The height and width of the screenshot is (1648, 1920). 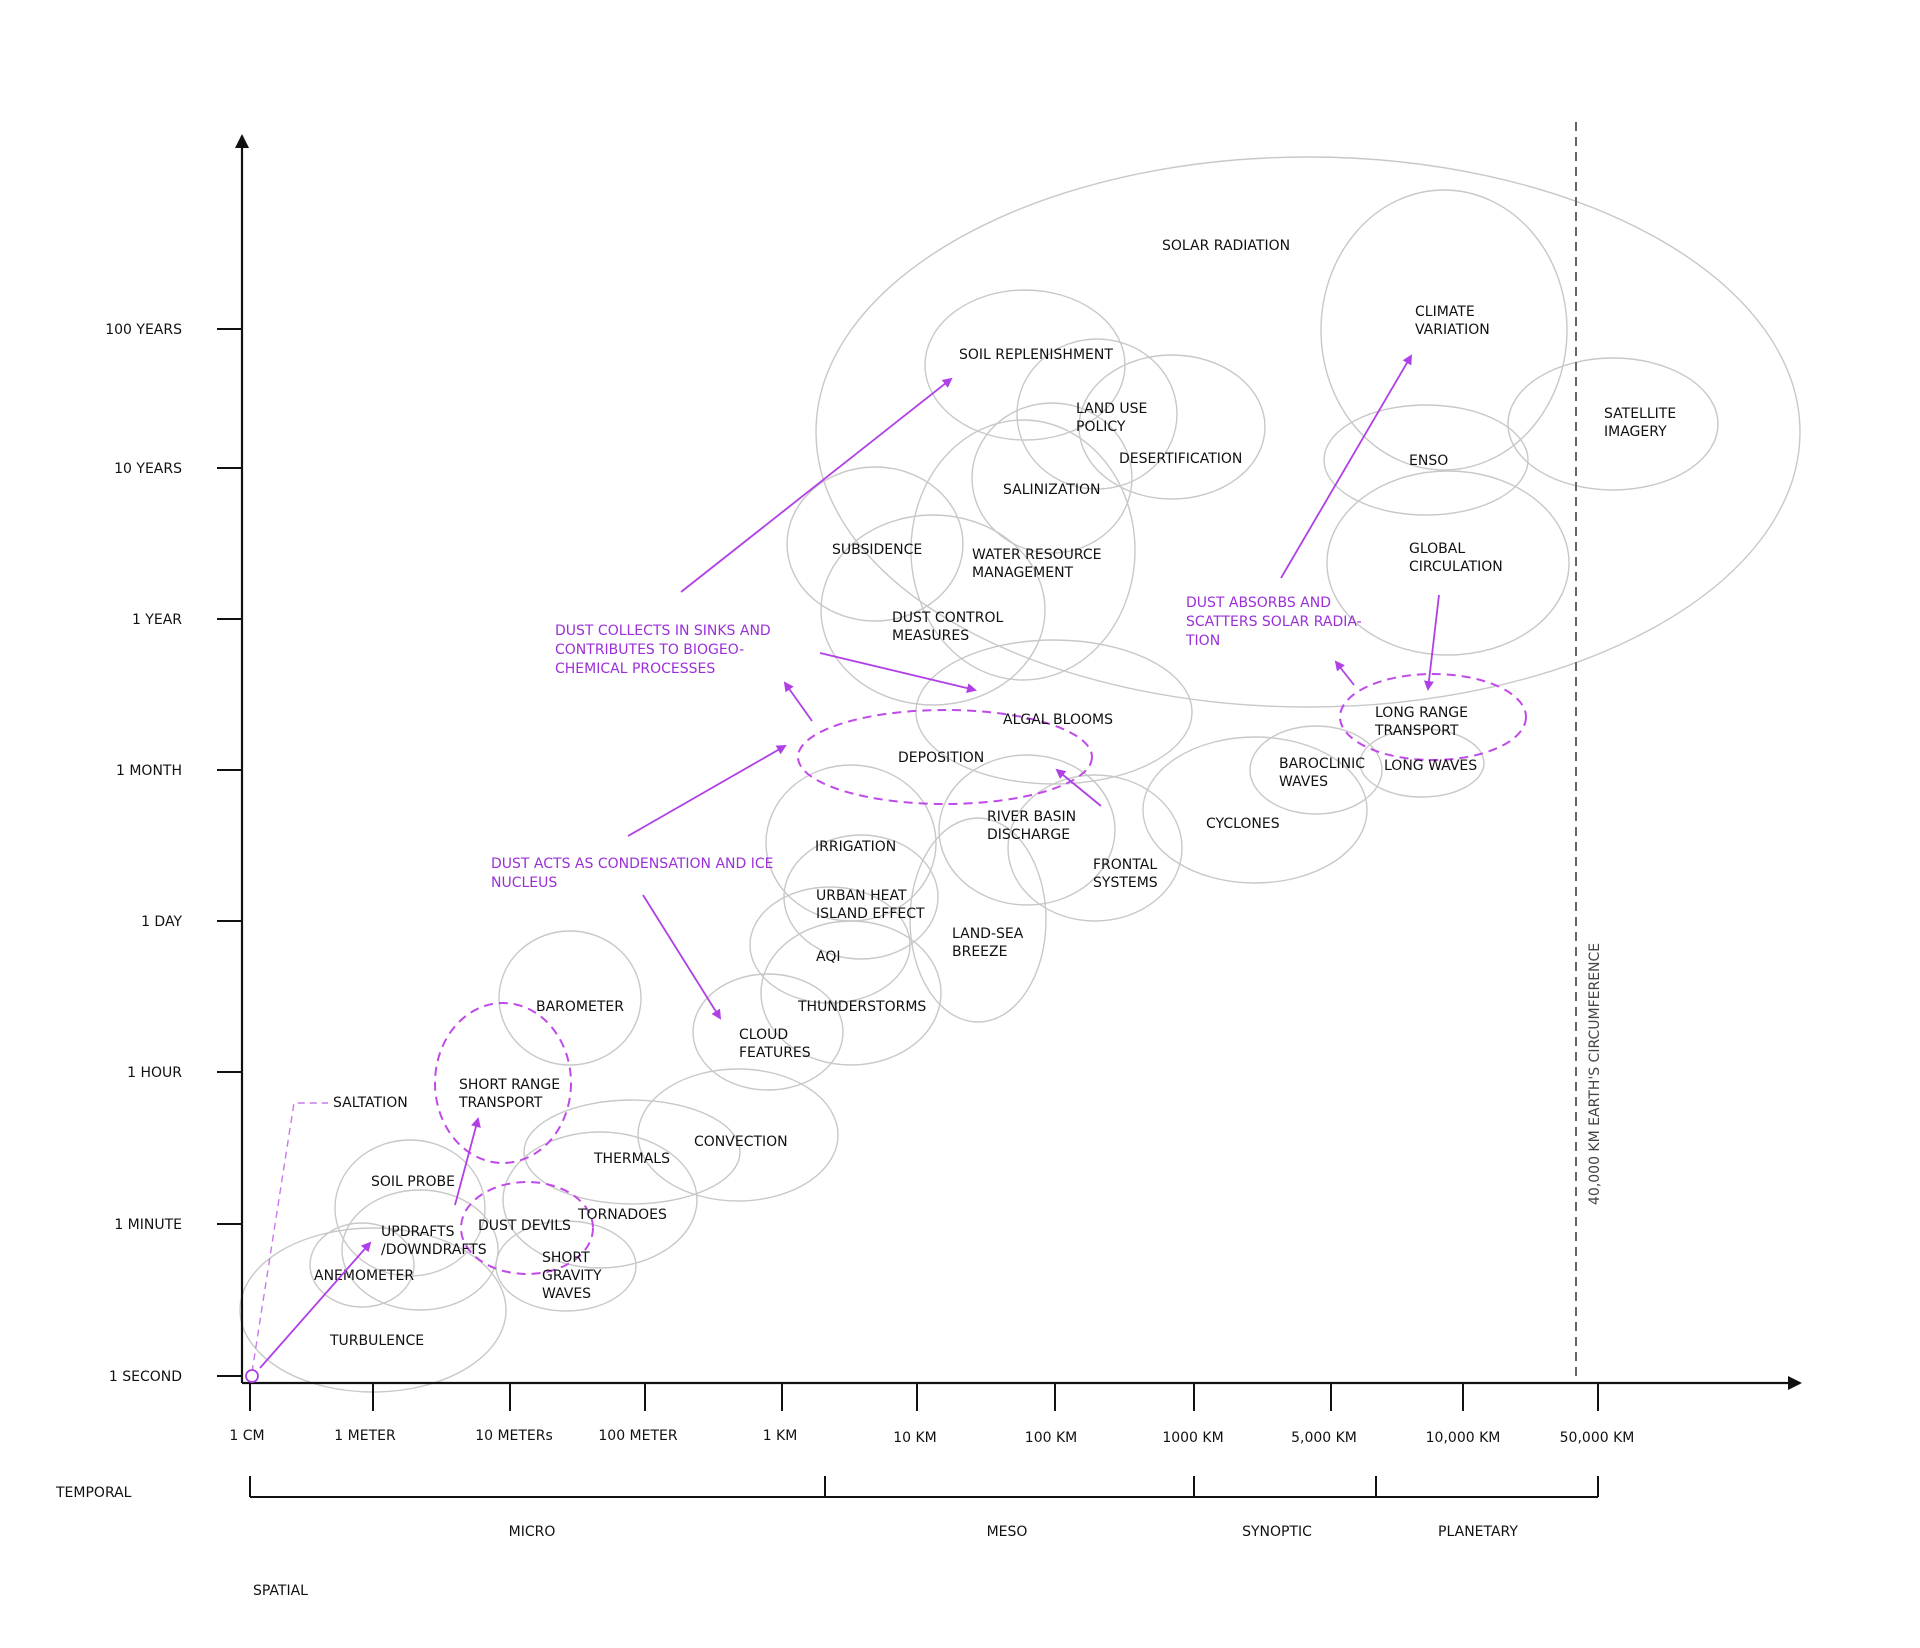 I want to click on land-use-policy-label: LAND USE POLICY, so click(x=1111, y=418).